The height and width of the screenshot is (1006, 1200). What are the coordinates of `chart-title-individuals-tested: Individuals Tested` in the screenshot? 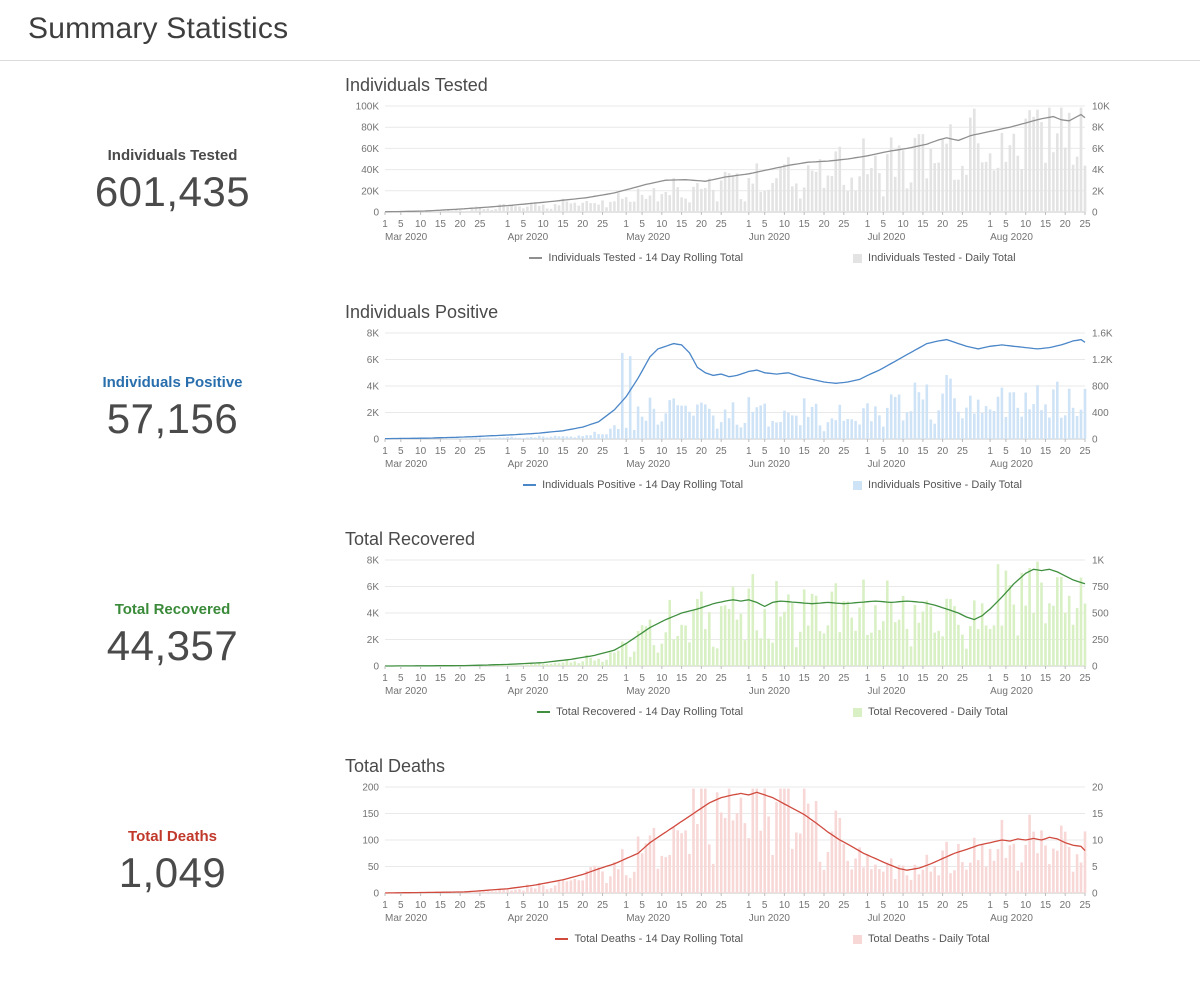 It's located at (416, 85).